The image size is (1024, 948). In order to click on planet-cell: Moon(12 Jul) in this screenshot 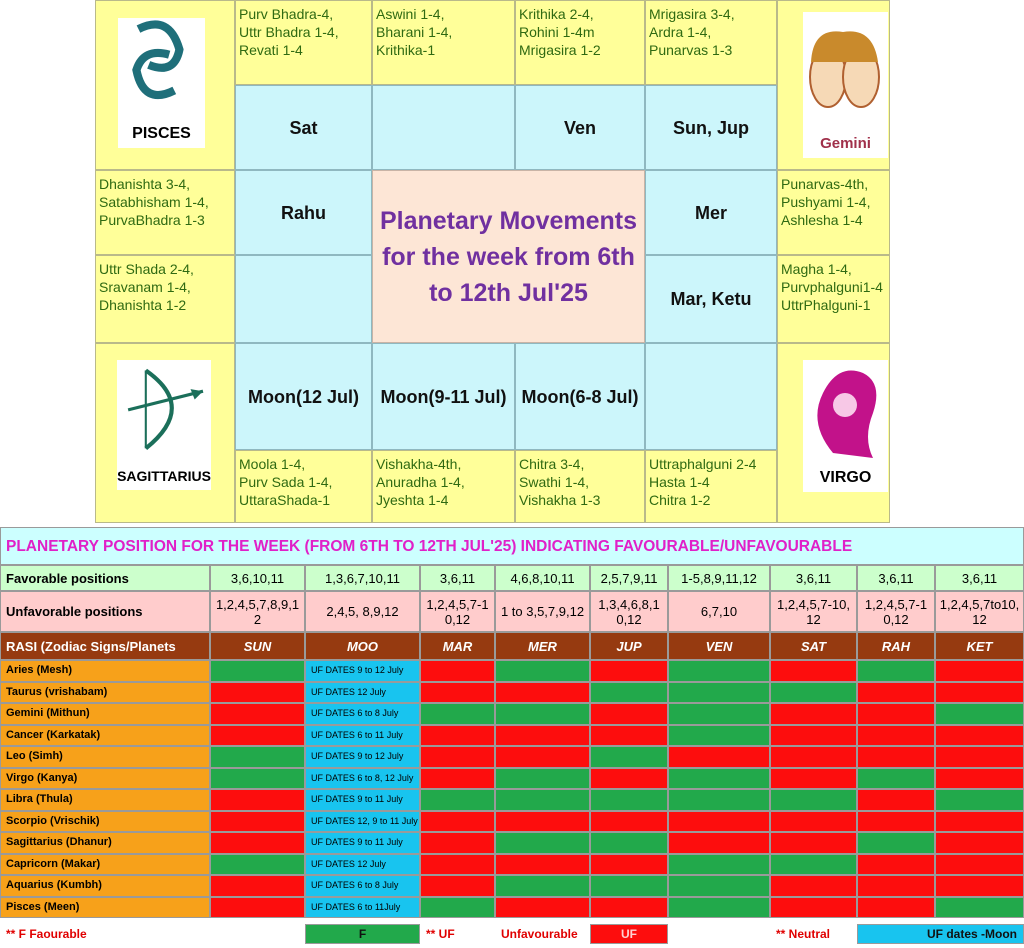, I will do `click(303, 396)`.